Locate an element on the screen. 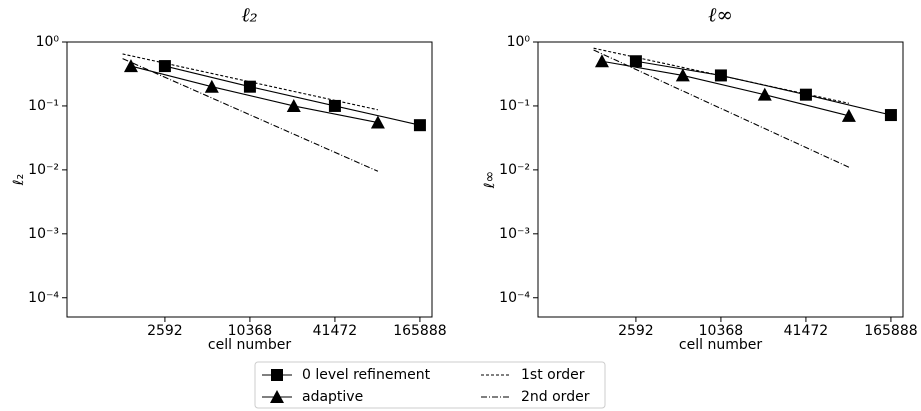 This screenshot has height=411, width=921. legend-box is located at coordinates (430, 385).